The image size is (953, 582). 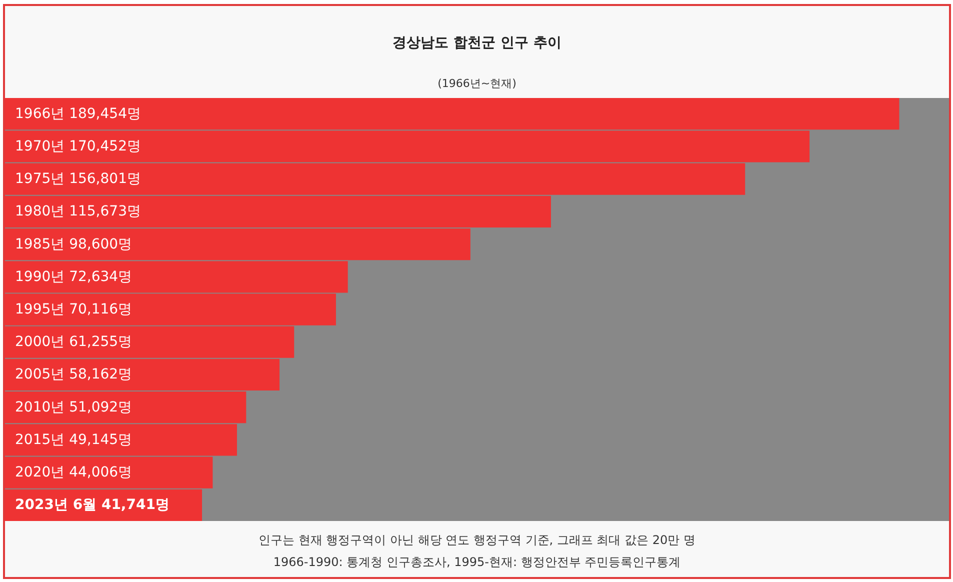 What do you see at coordinates (100, 244) in the screenshot?
I see `data-label: 98,600명` at bounding box center [100, 244].